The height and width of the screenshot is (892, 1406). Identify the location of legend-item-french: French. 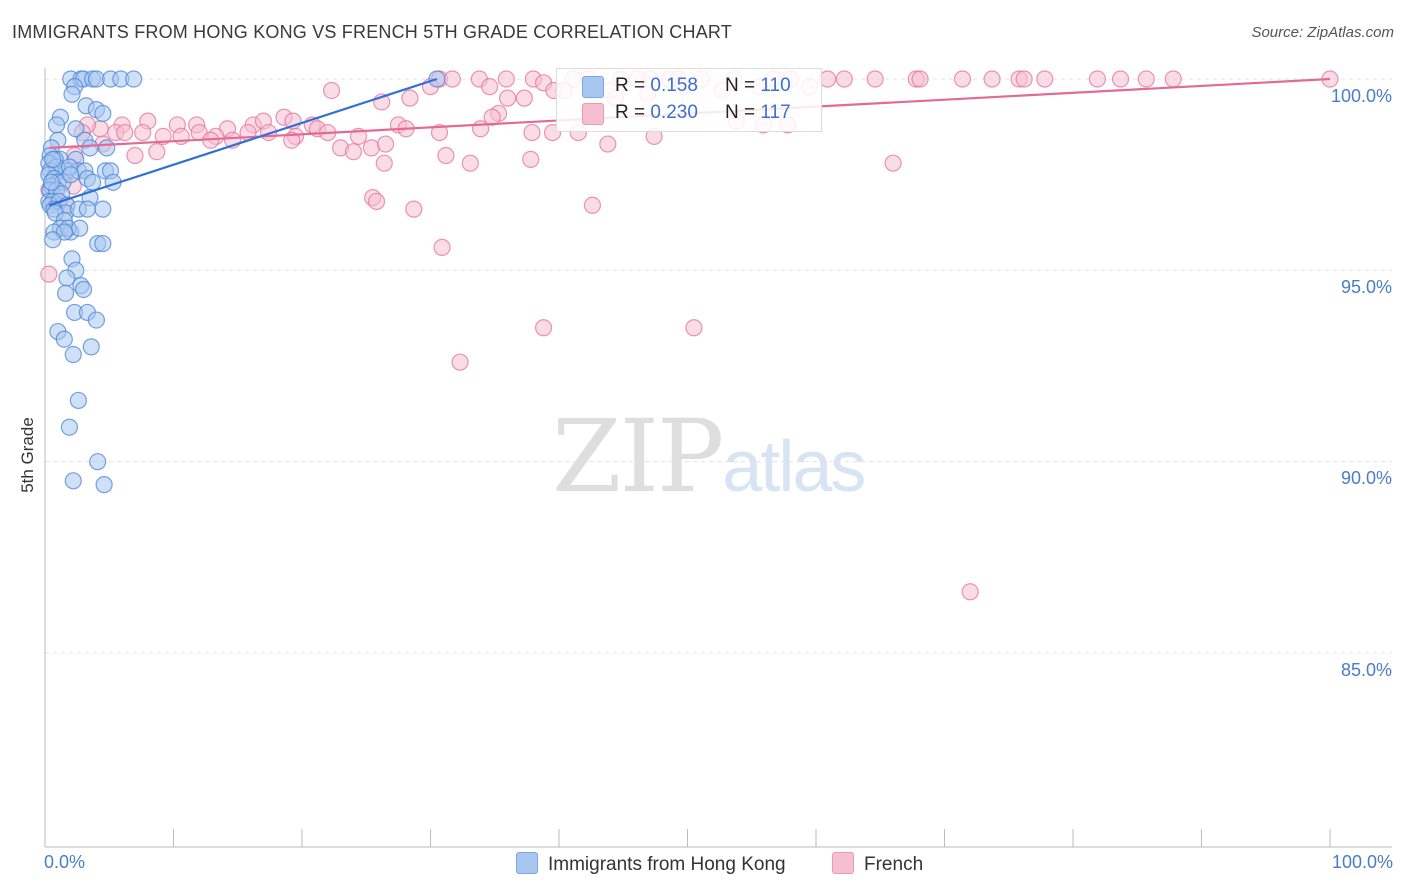
(877, 864).